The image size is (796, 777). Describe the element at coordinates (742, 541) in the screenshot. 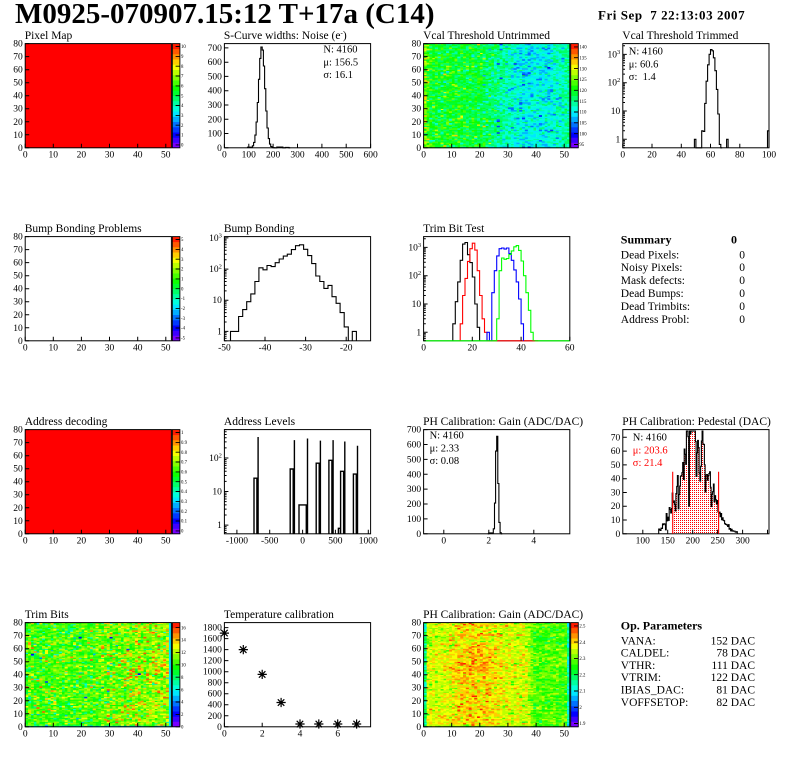

I see `svg-text: 300` at that location.